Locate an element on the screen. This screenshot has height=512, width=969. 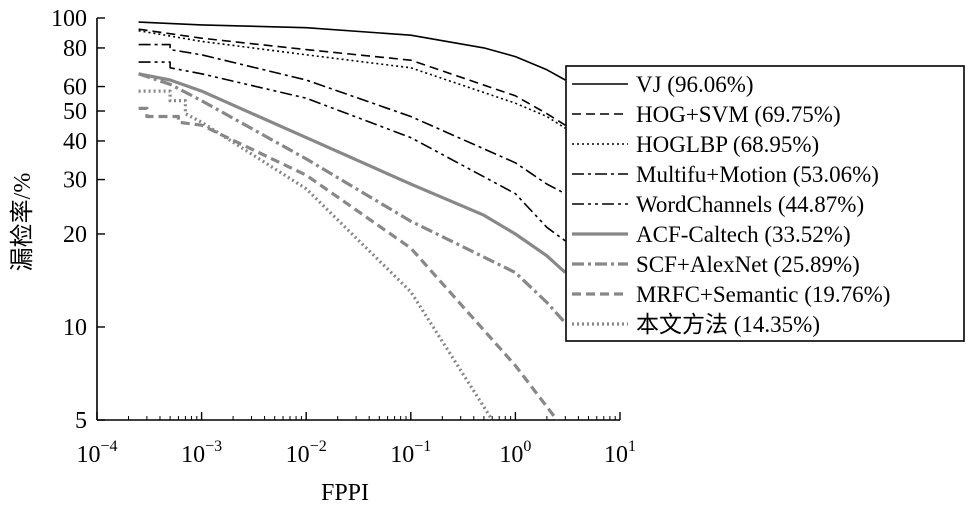
y-tick-label: 50 is located at coordinates (75, 112).